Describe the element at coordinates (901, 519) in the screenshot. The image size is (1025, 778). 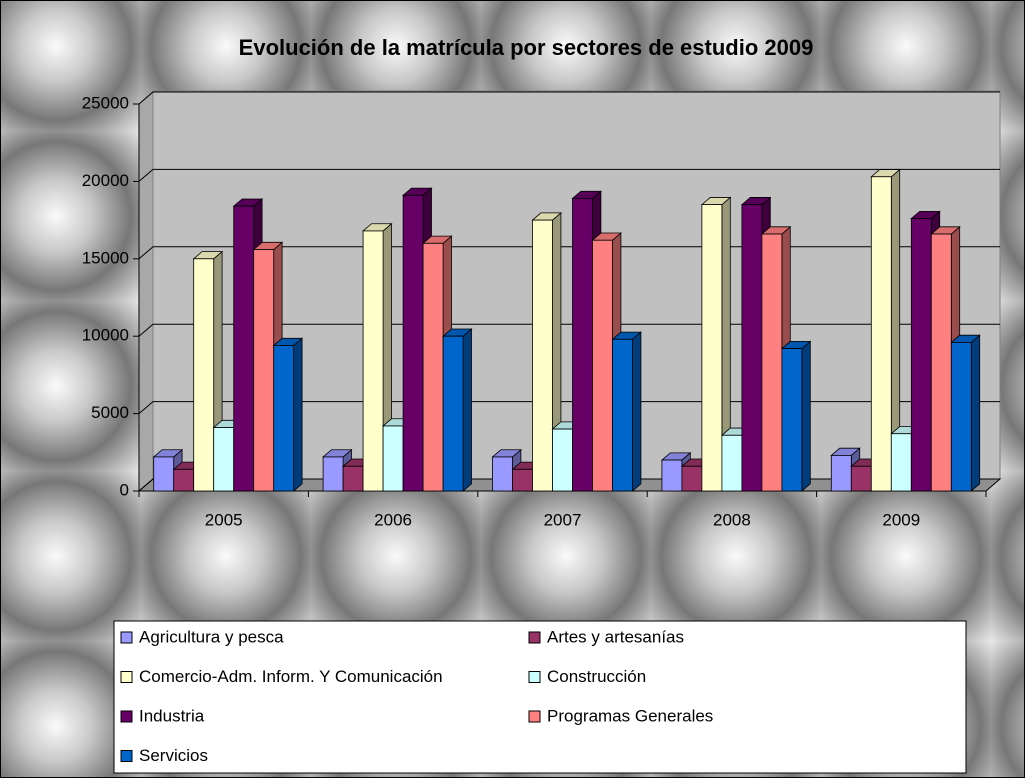
I see `x-tick-label: 2009` at that location.